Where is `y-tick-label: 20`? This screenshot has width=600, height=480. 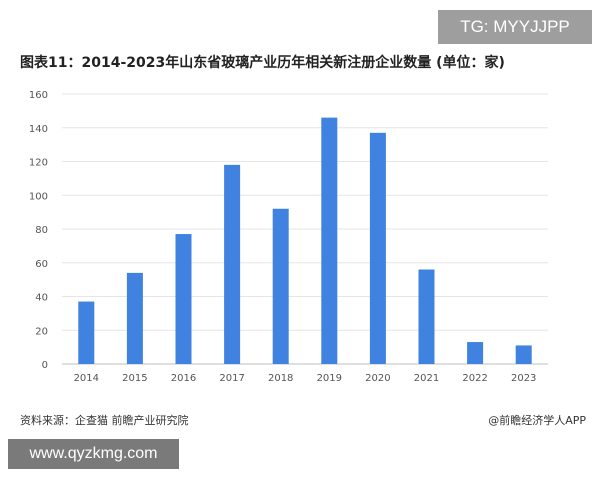 y-tick-label: 20 is located at coordinates (41, 331).